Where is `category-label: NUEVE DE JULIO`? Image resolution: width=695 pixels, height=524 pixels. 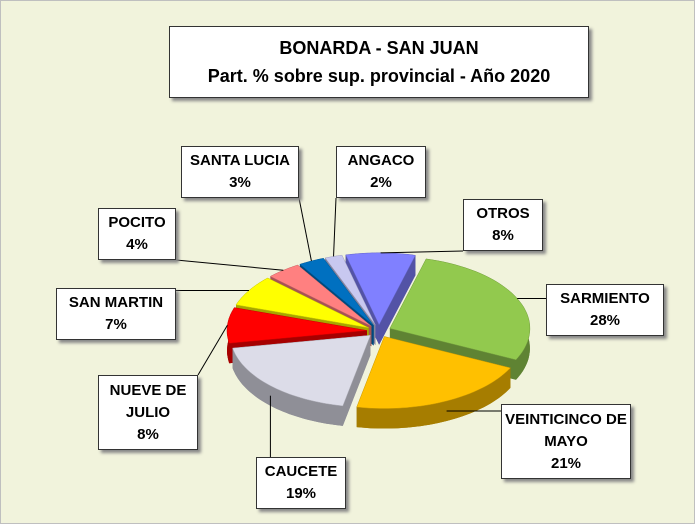 category-label: NUEVE DE JULIO is located at coordinates (148, 401).